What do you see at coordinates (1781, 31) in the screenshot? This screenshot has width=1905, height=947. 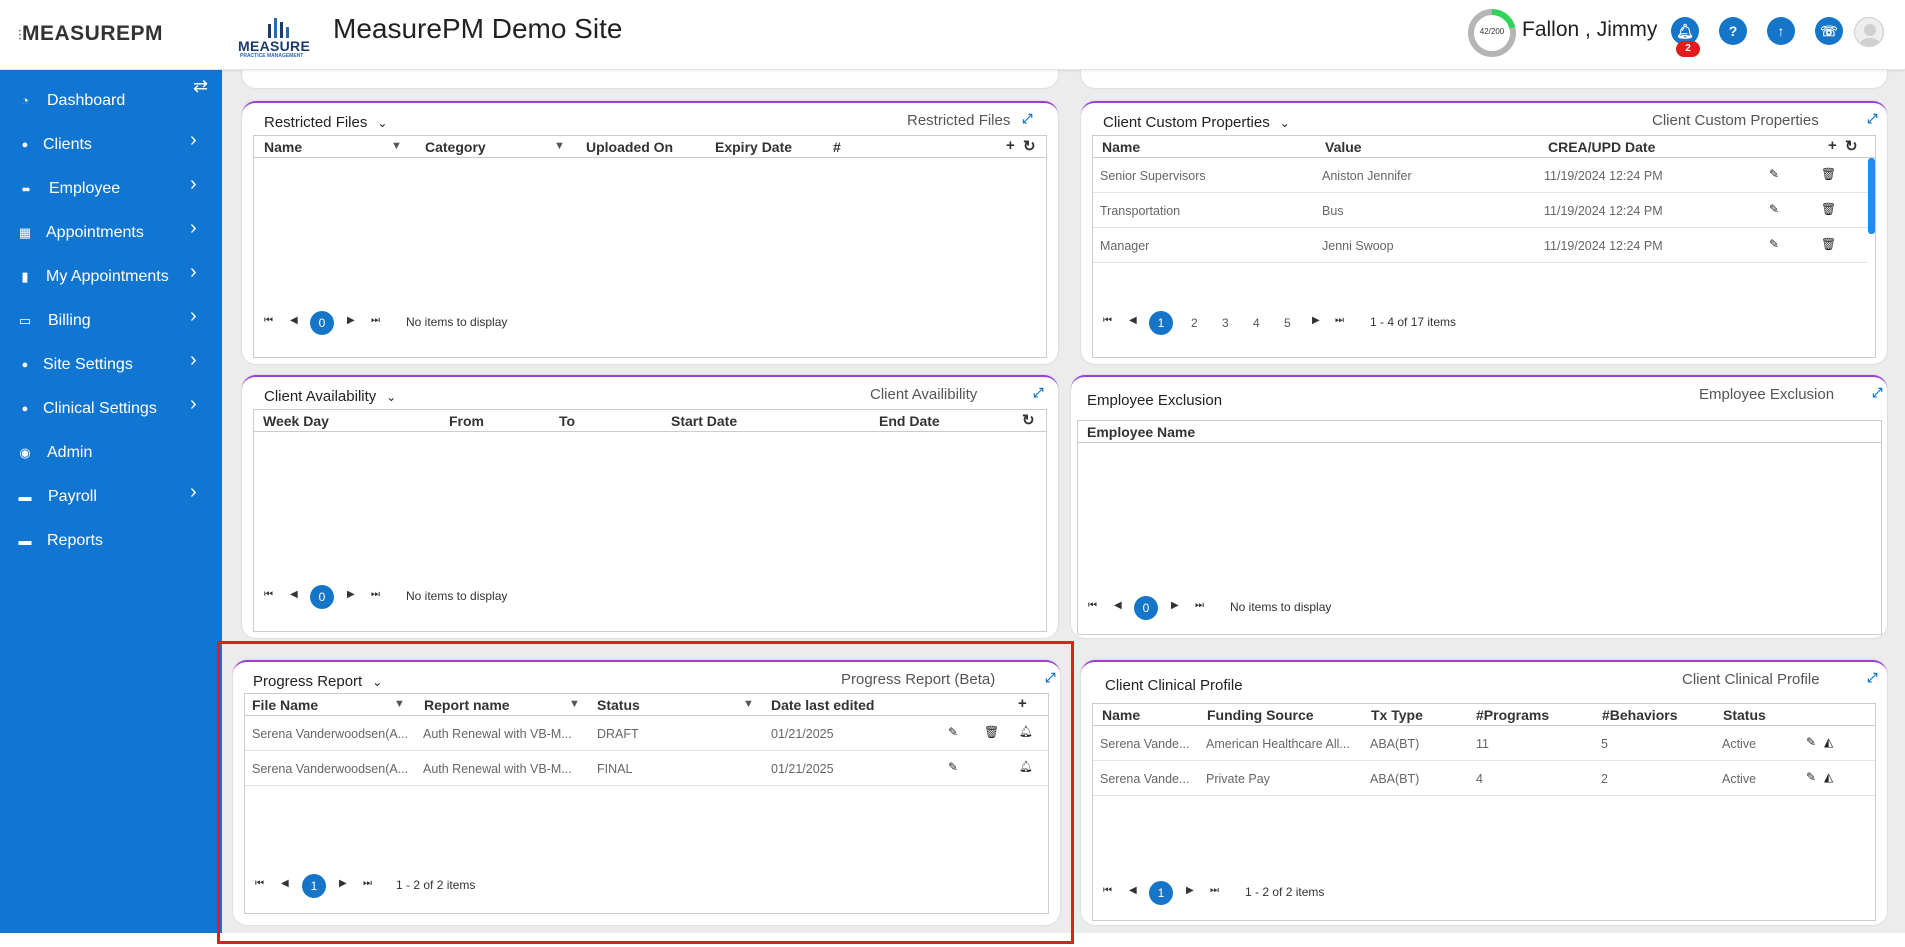 I see `upload-icon: ↑` at bounding box center [1781, 31].